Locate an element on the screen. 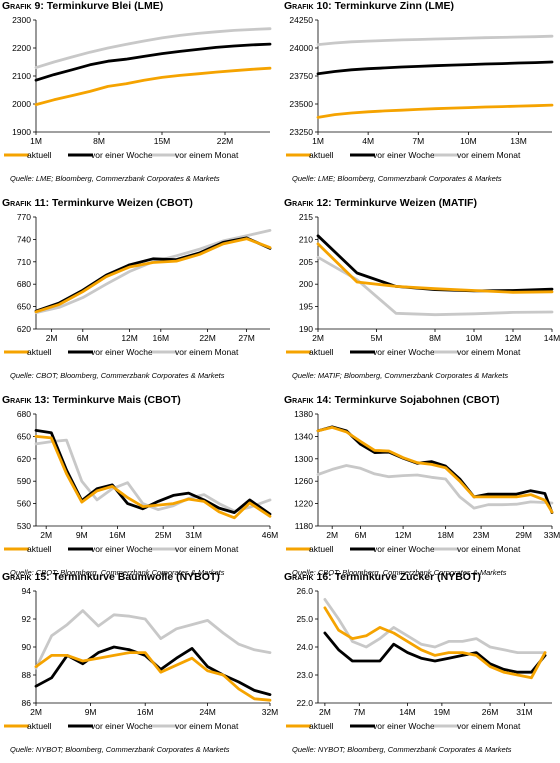 Image resolution: width=560 pixels, height=763 pixels. x-tick-label: 32M is located at coordinates (270, 712).